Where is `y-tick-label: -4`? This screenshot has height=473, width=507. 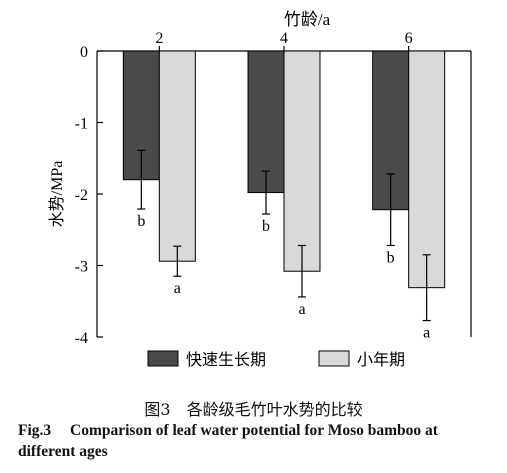
y-tick-label: -4 is located at coordinates (81, 338).